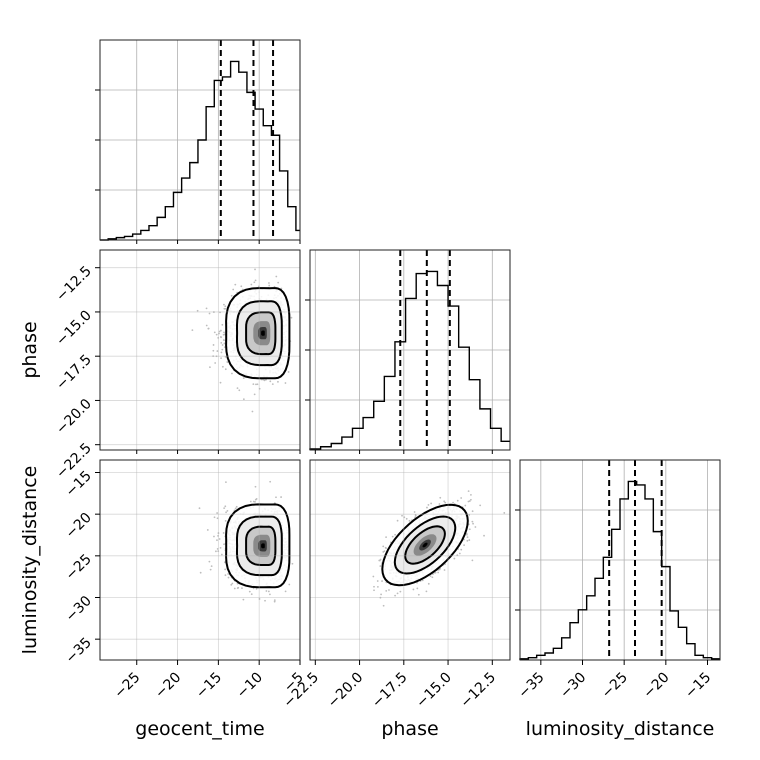  What do you see at coordinates (30, 560) in the screenshot?
I see `y-axis-label-luminosity_distance: luminosity_distance` at bounding box center [30, 560].